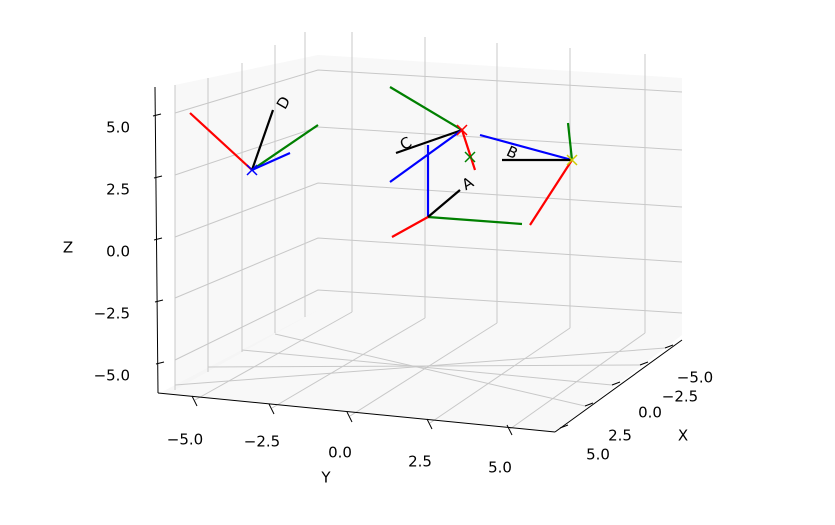 The image size is (835, 525). I want to click on frames, so click(383, 162).